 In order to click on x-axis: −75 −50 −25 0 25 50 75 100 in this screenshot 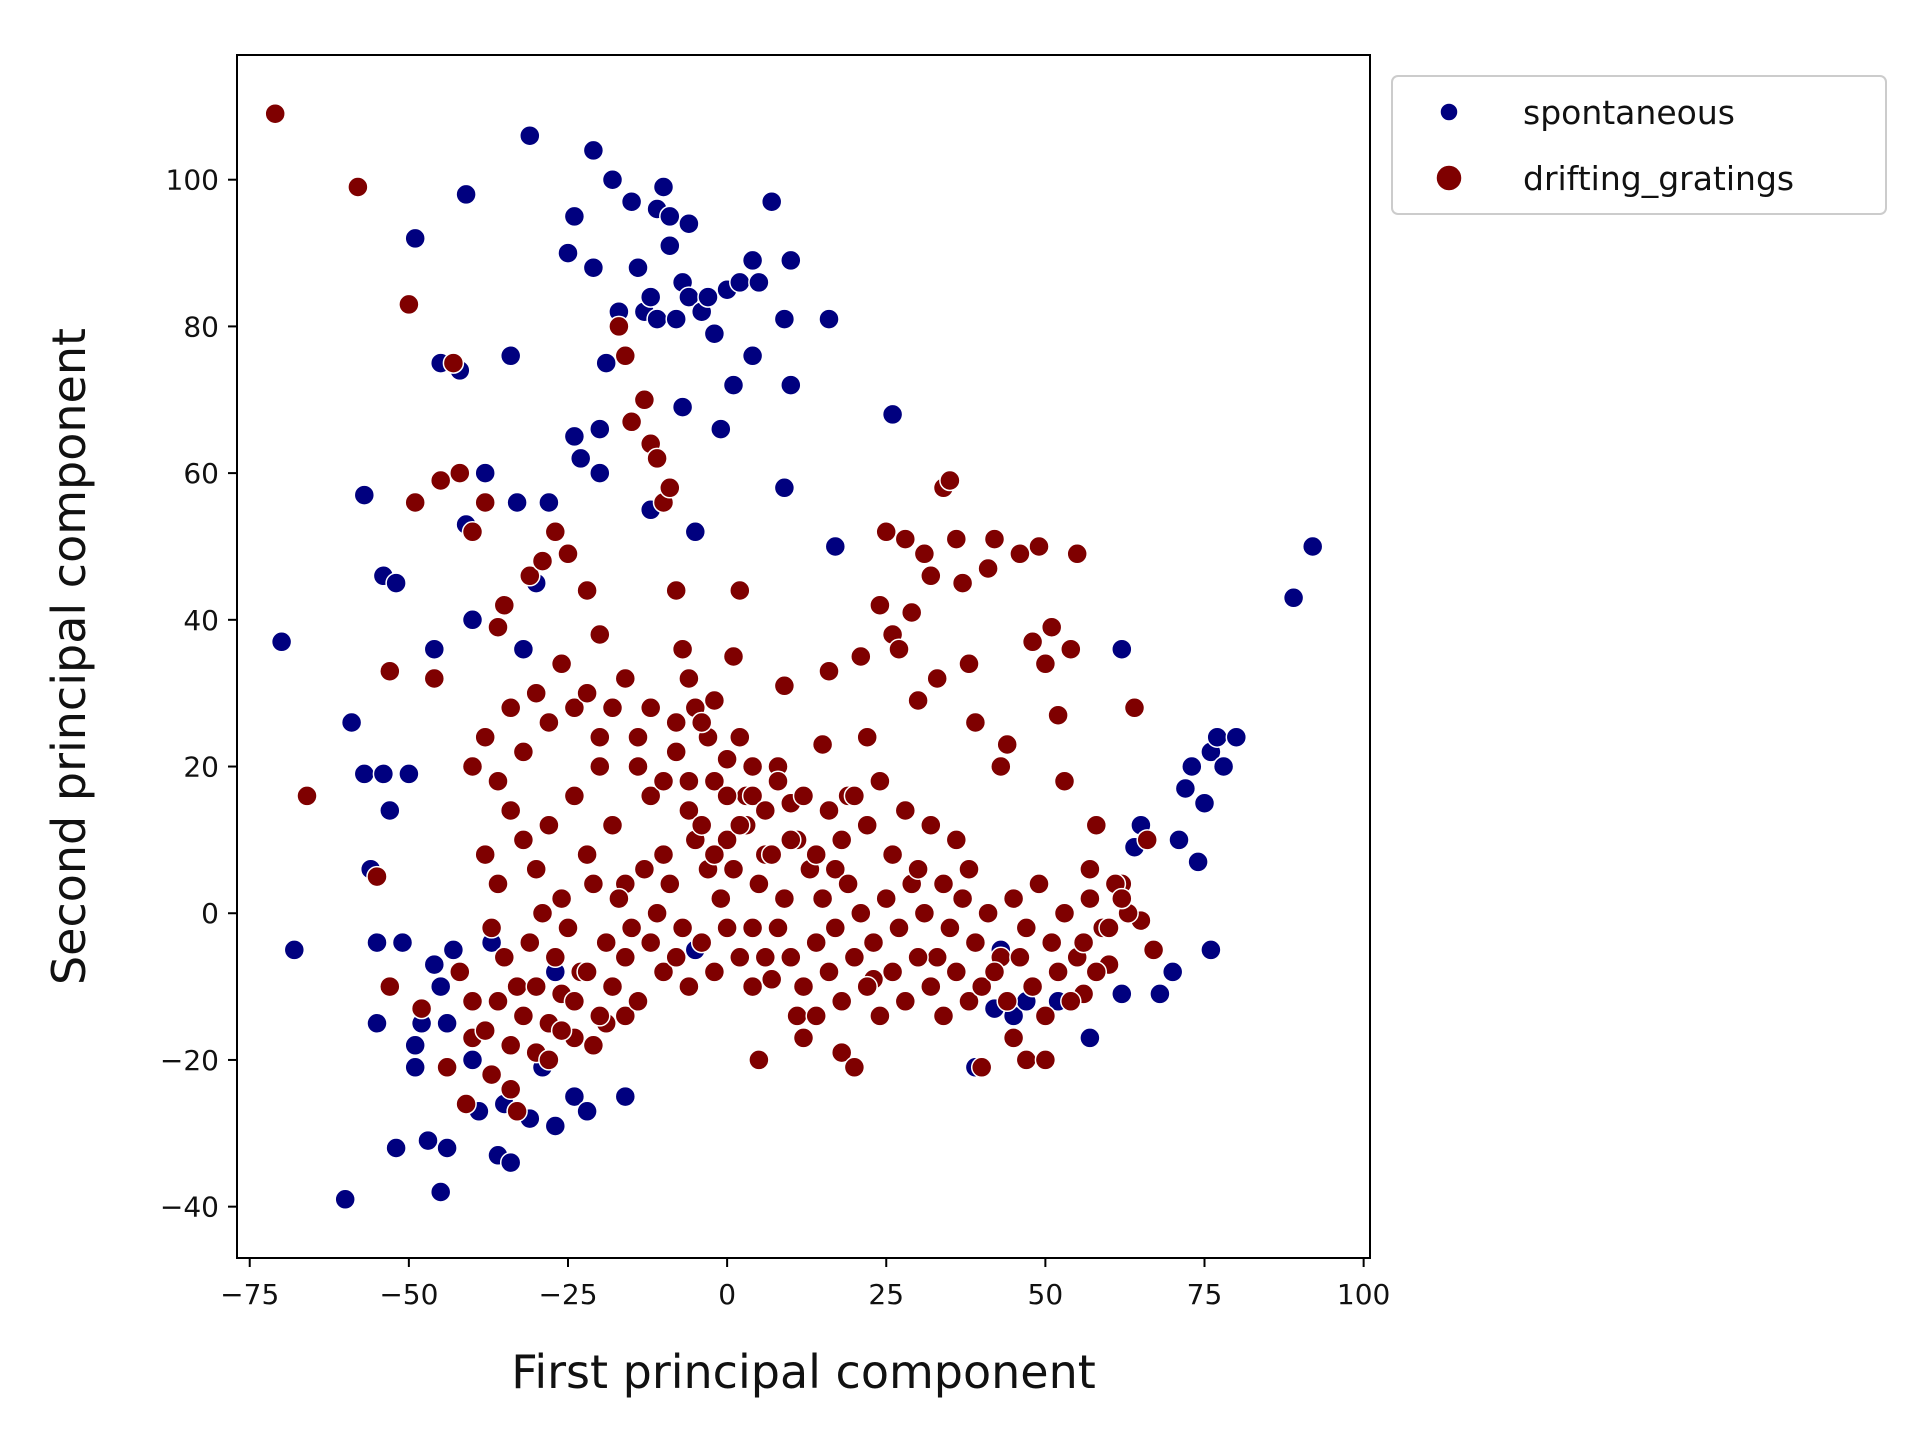, I will do `click(805, 1284)`.